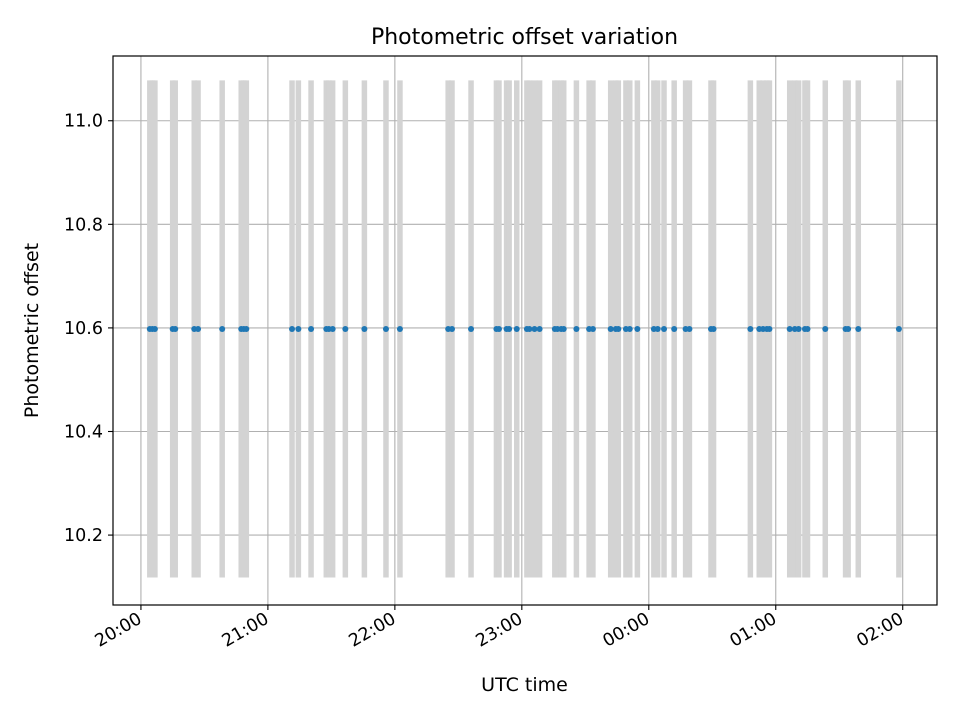  I want to click on y-tick-label: 10.8, so click(83, 225).